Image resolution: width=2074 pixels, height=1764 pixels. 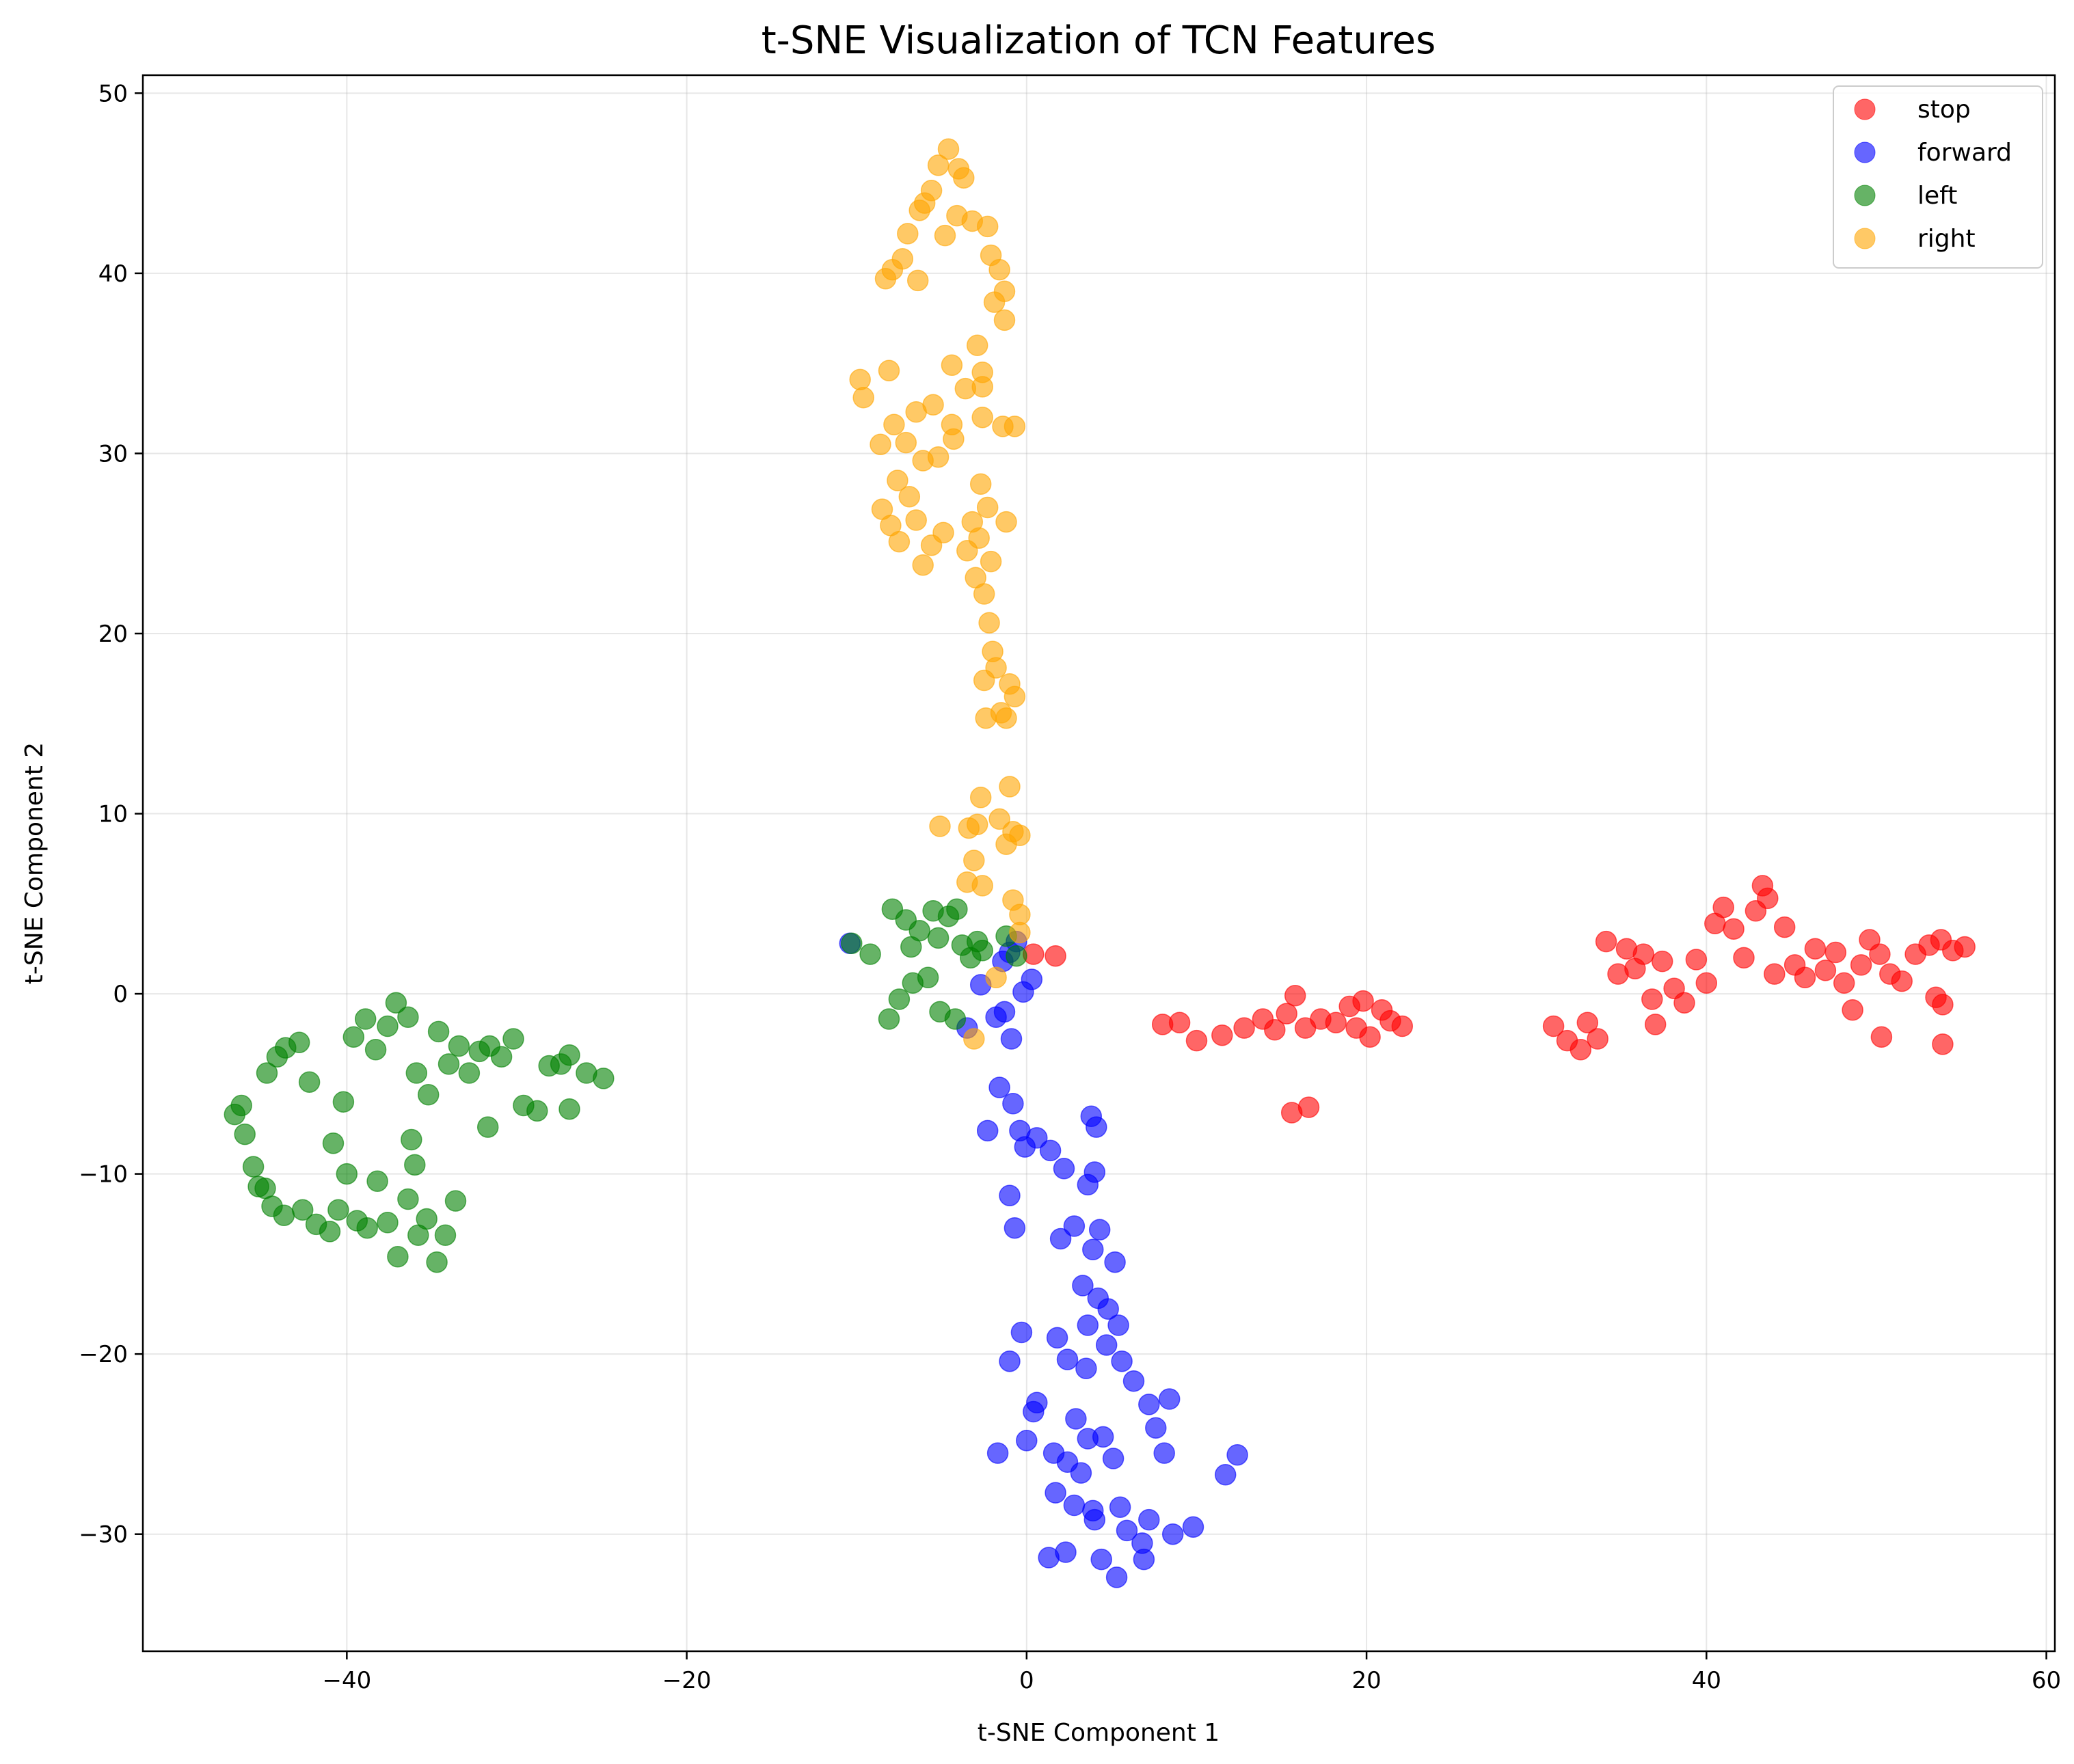 What do you see at coordinates (113, 453) in the screenshot?
I see `y-tick-label: 30` at bounding box center [113, 453].